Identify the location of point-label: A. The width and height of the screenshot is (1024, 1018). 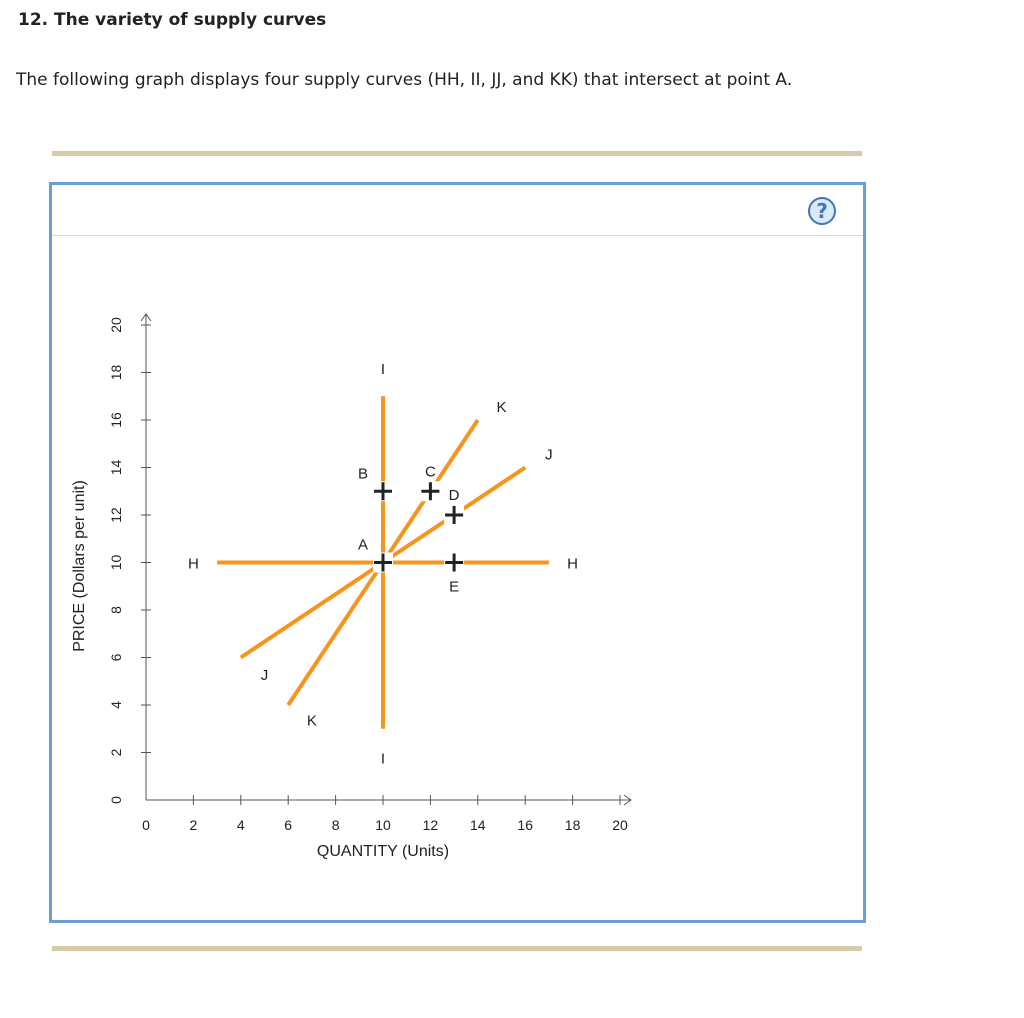
(363, 545).